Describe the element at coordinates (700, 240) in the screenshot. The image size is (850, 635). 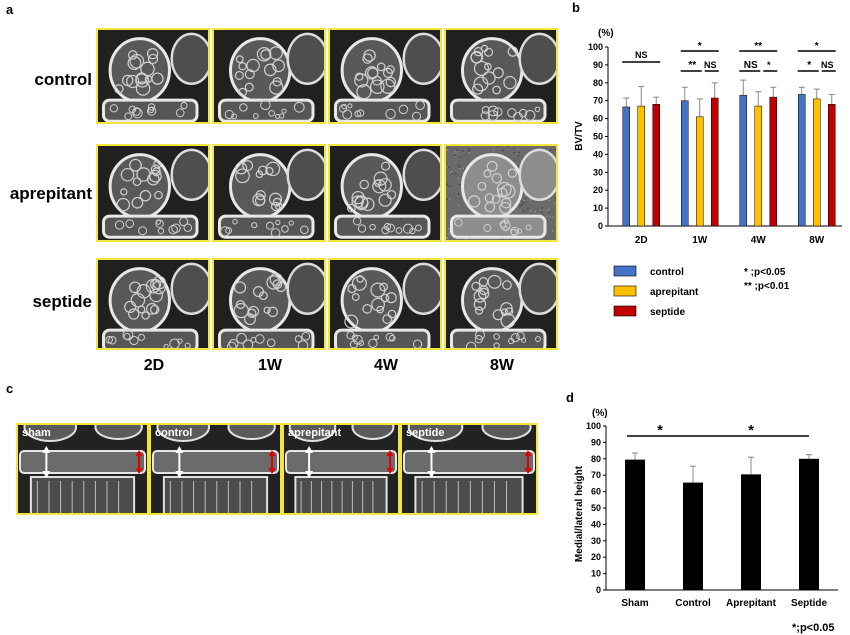
I see `chart-b-xtick-label: 1W` at that location.